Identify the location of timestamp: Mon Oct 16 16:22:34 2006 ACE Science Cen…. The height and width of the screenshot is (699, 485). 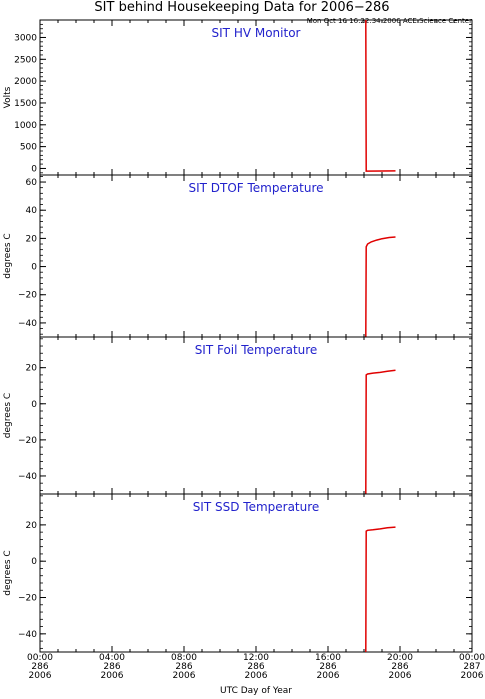
(389, 21).